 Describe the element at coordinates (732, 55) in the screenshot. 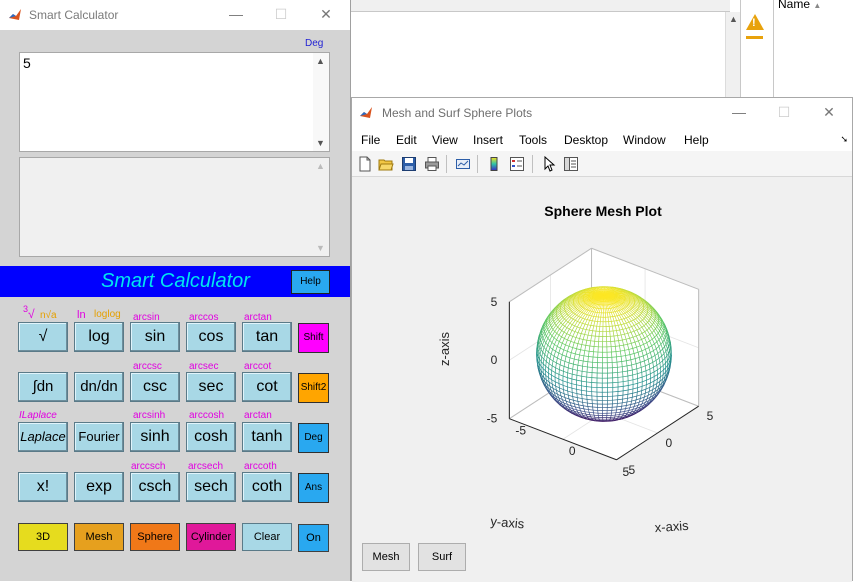

I see `background-scrollbar: ▲` at that location.